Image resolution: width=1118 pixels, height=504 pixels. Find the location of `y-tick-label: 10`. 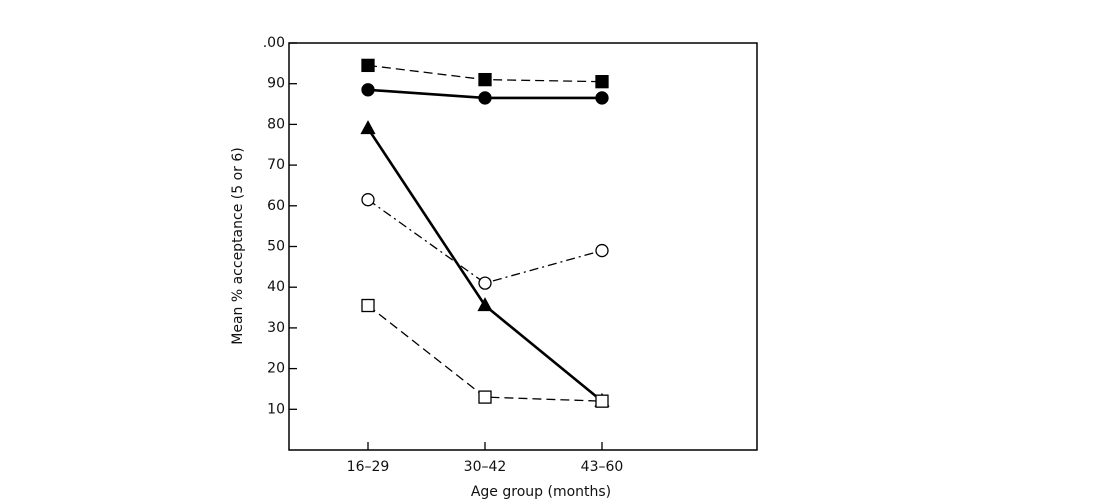

y-tick-label: 10 is located at coordinates (276, 409).